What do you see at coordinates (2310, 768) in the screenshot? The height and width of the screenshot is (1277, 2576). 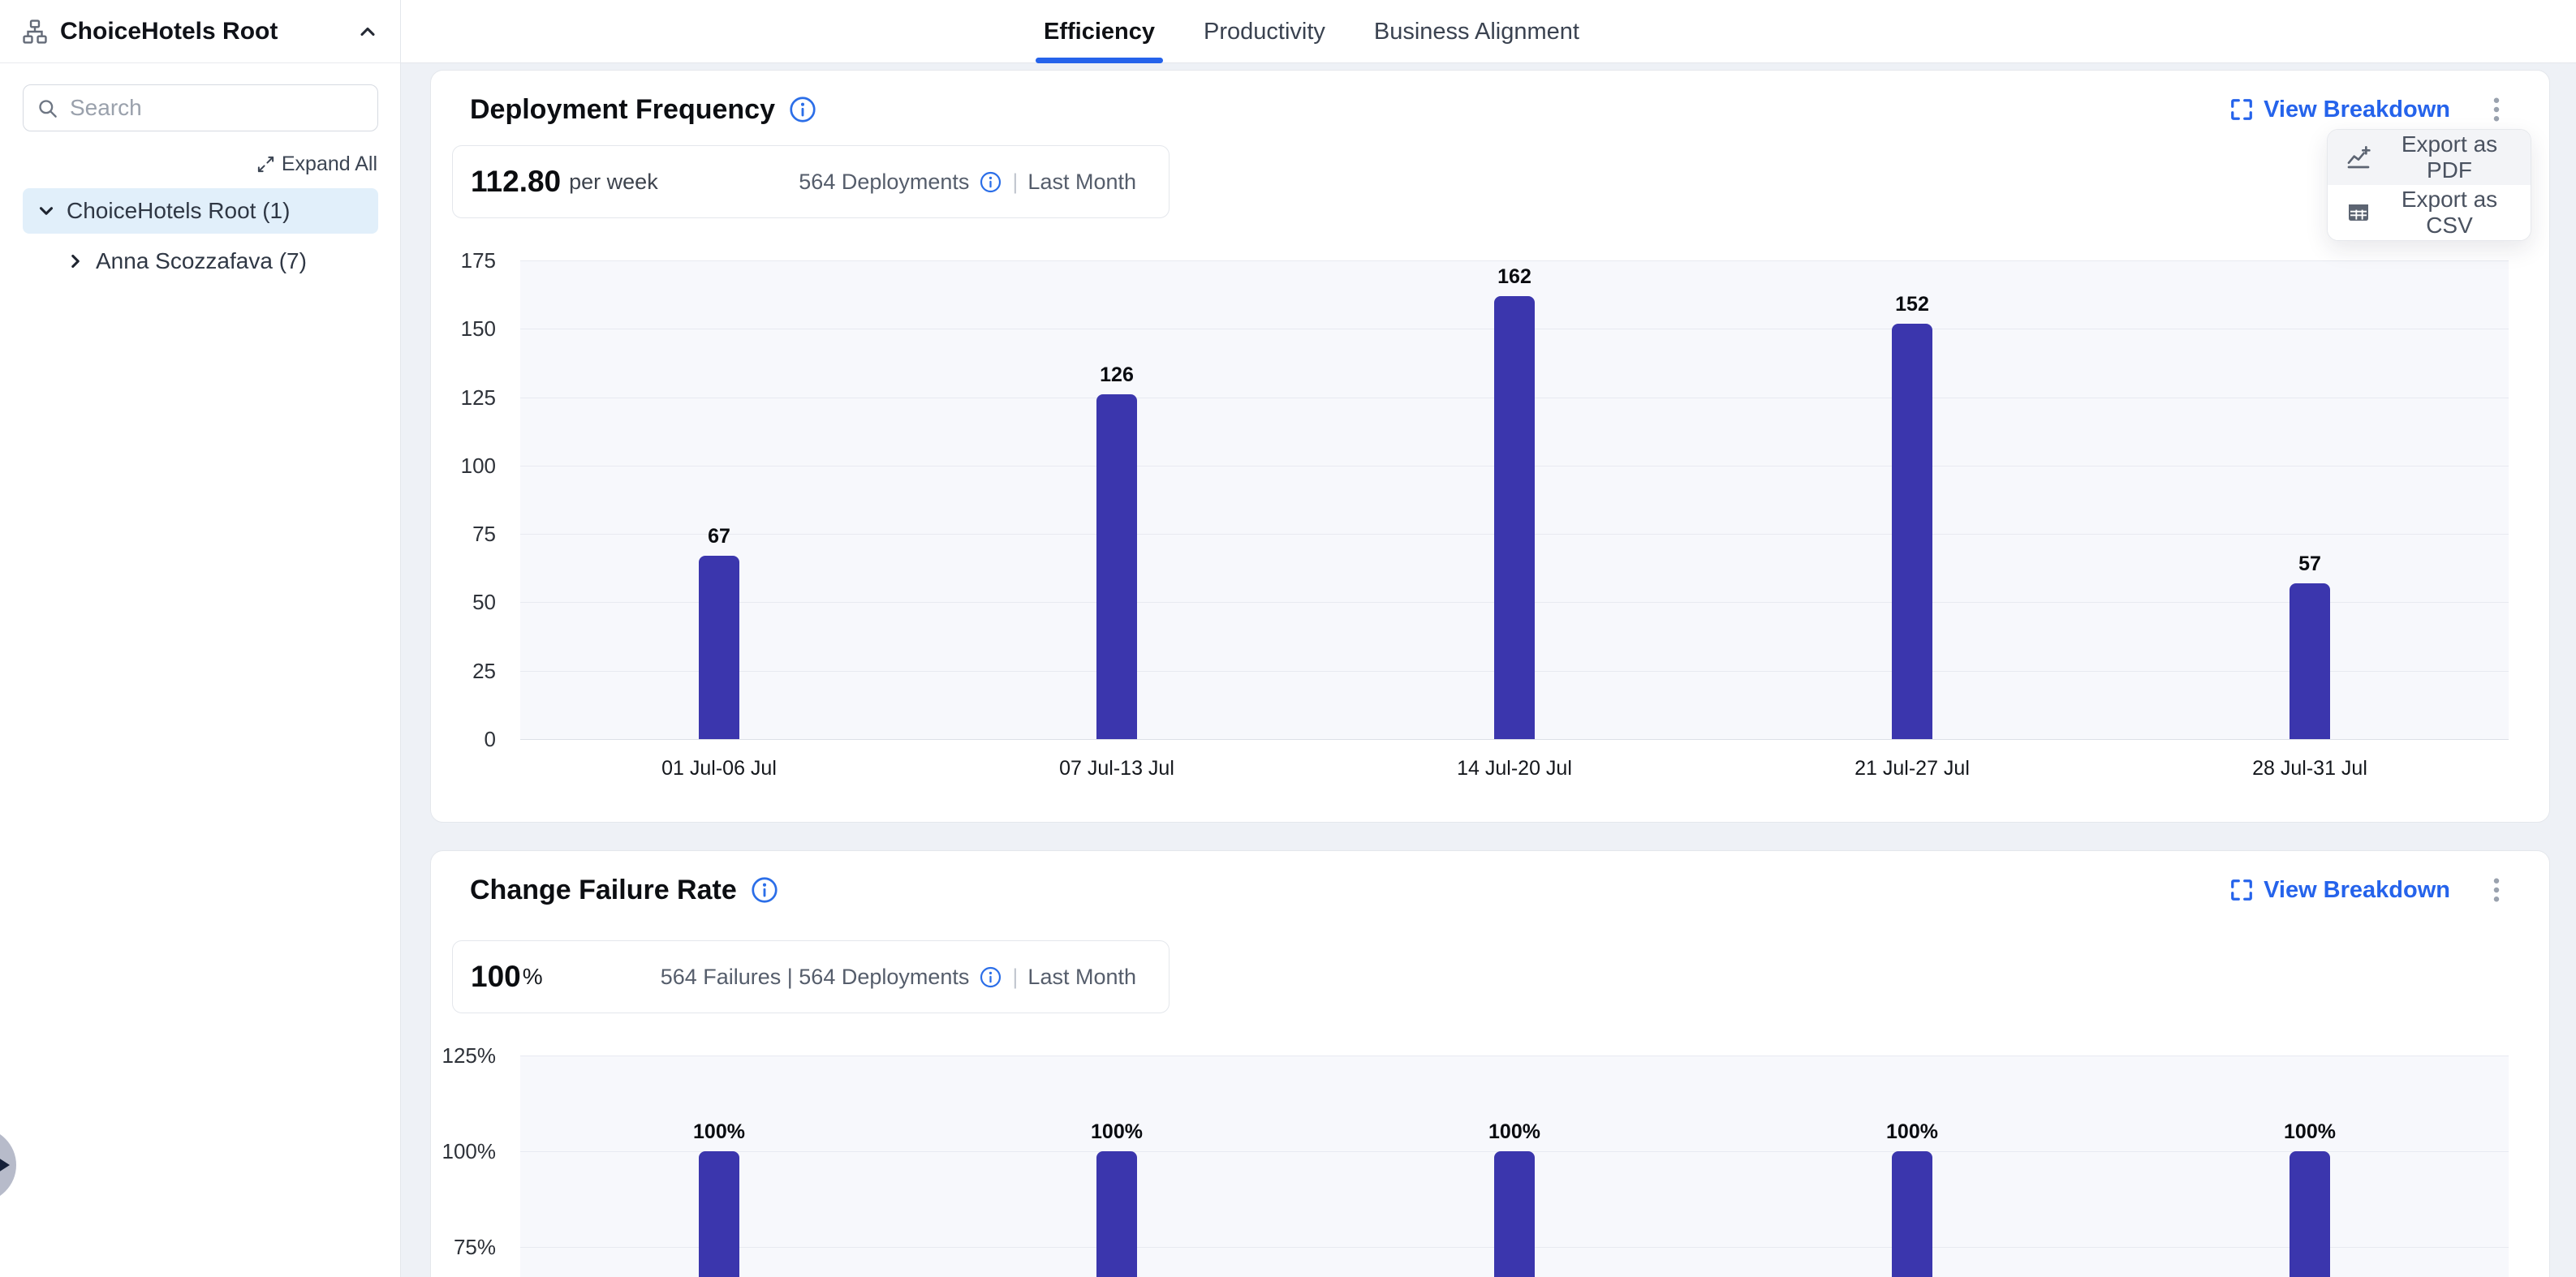 I see `x-tick-label: 28 Jul-31 Jul` at bounding box center [2310, 768].